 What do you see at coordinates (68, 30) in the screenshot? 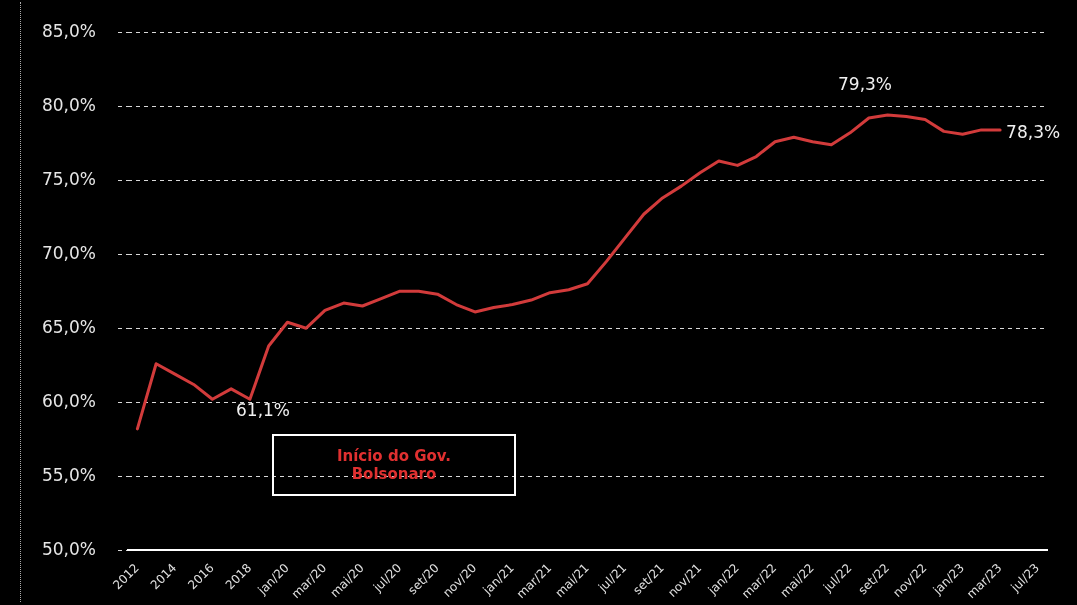
I see `y-tick-label: 85,0%` at bounding box center [68, 30].